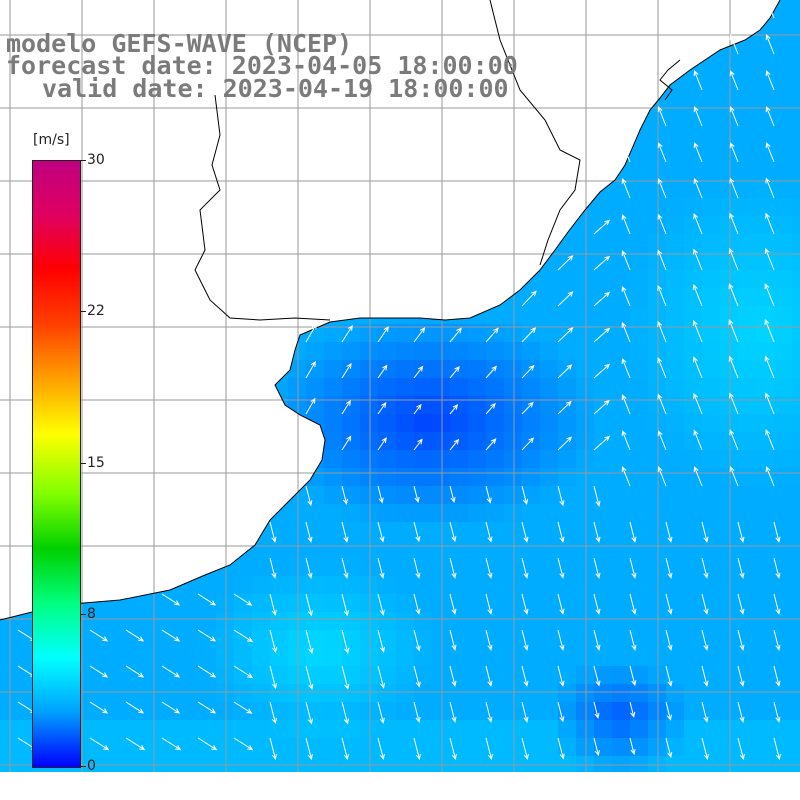 This screenshot has height=800, width=800. I want to click on colorbar-ramp, so click(56, 464).